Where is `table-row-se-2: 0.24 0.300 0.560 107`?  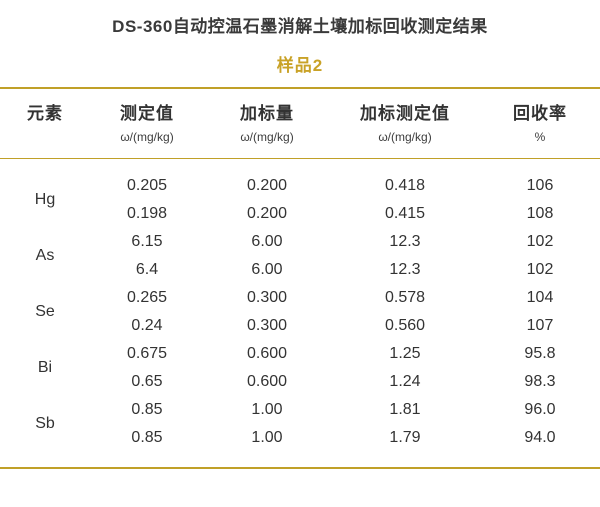 table-row-se-2: 0.24 0.300 0.560 107 is located at coordinates (300, 326).